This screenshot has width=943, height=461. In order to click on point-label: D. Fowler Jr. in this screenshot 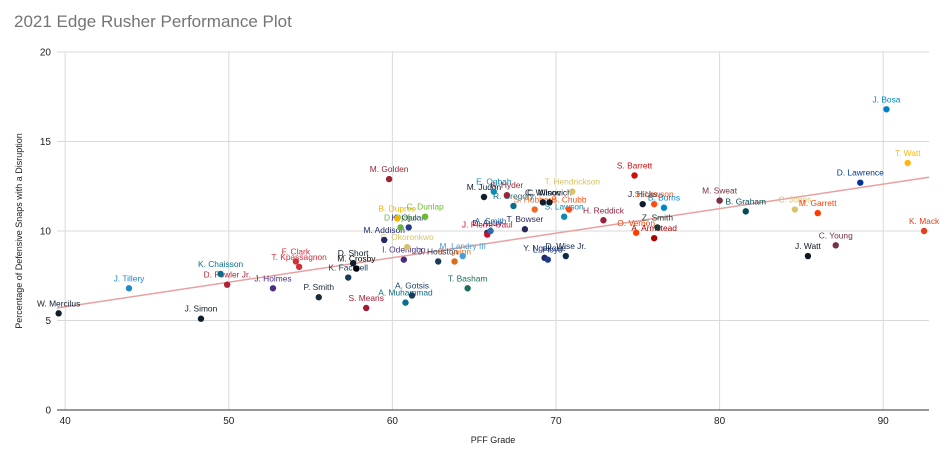, I will do `click(227, 275)`.